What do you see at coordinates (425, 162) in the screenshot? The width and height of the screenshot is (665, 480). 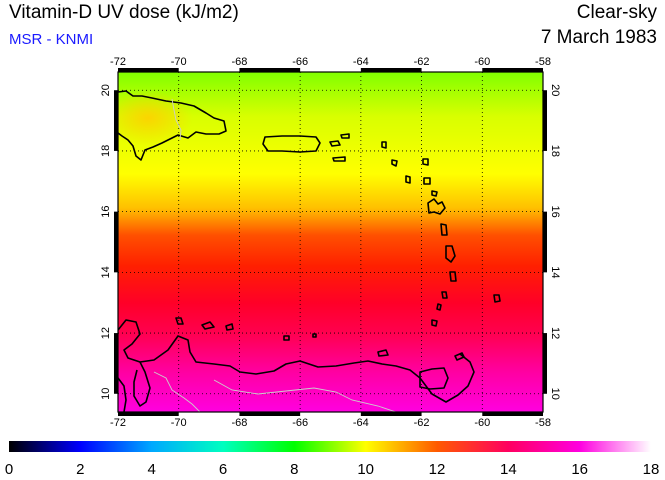 I see `barbuda-coast` at bounding box center [425, 162].